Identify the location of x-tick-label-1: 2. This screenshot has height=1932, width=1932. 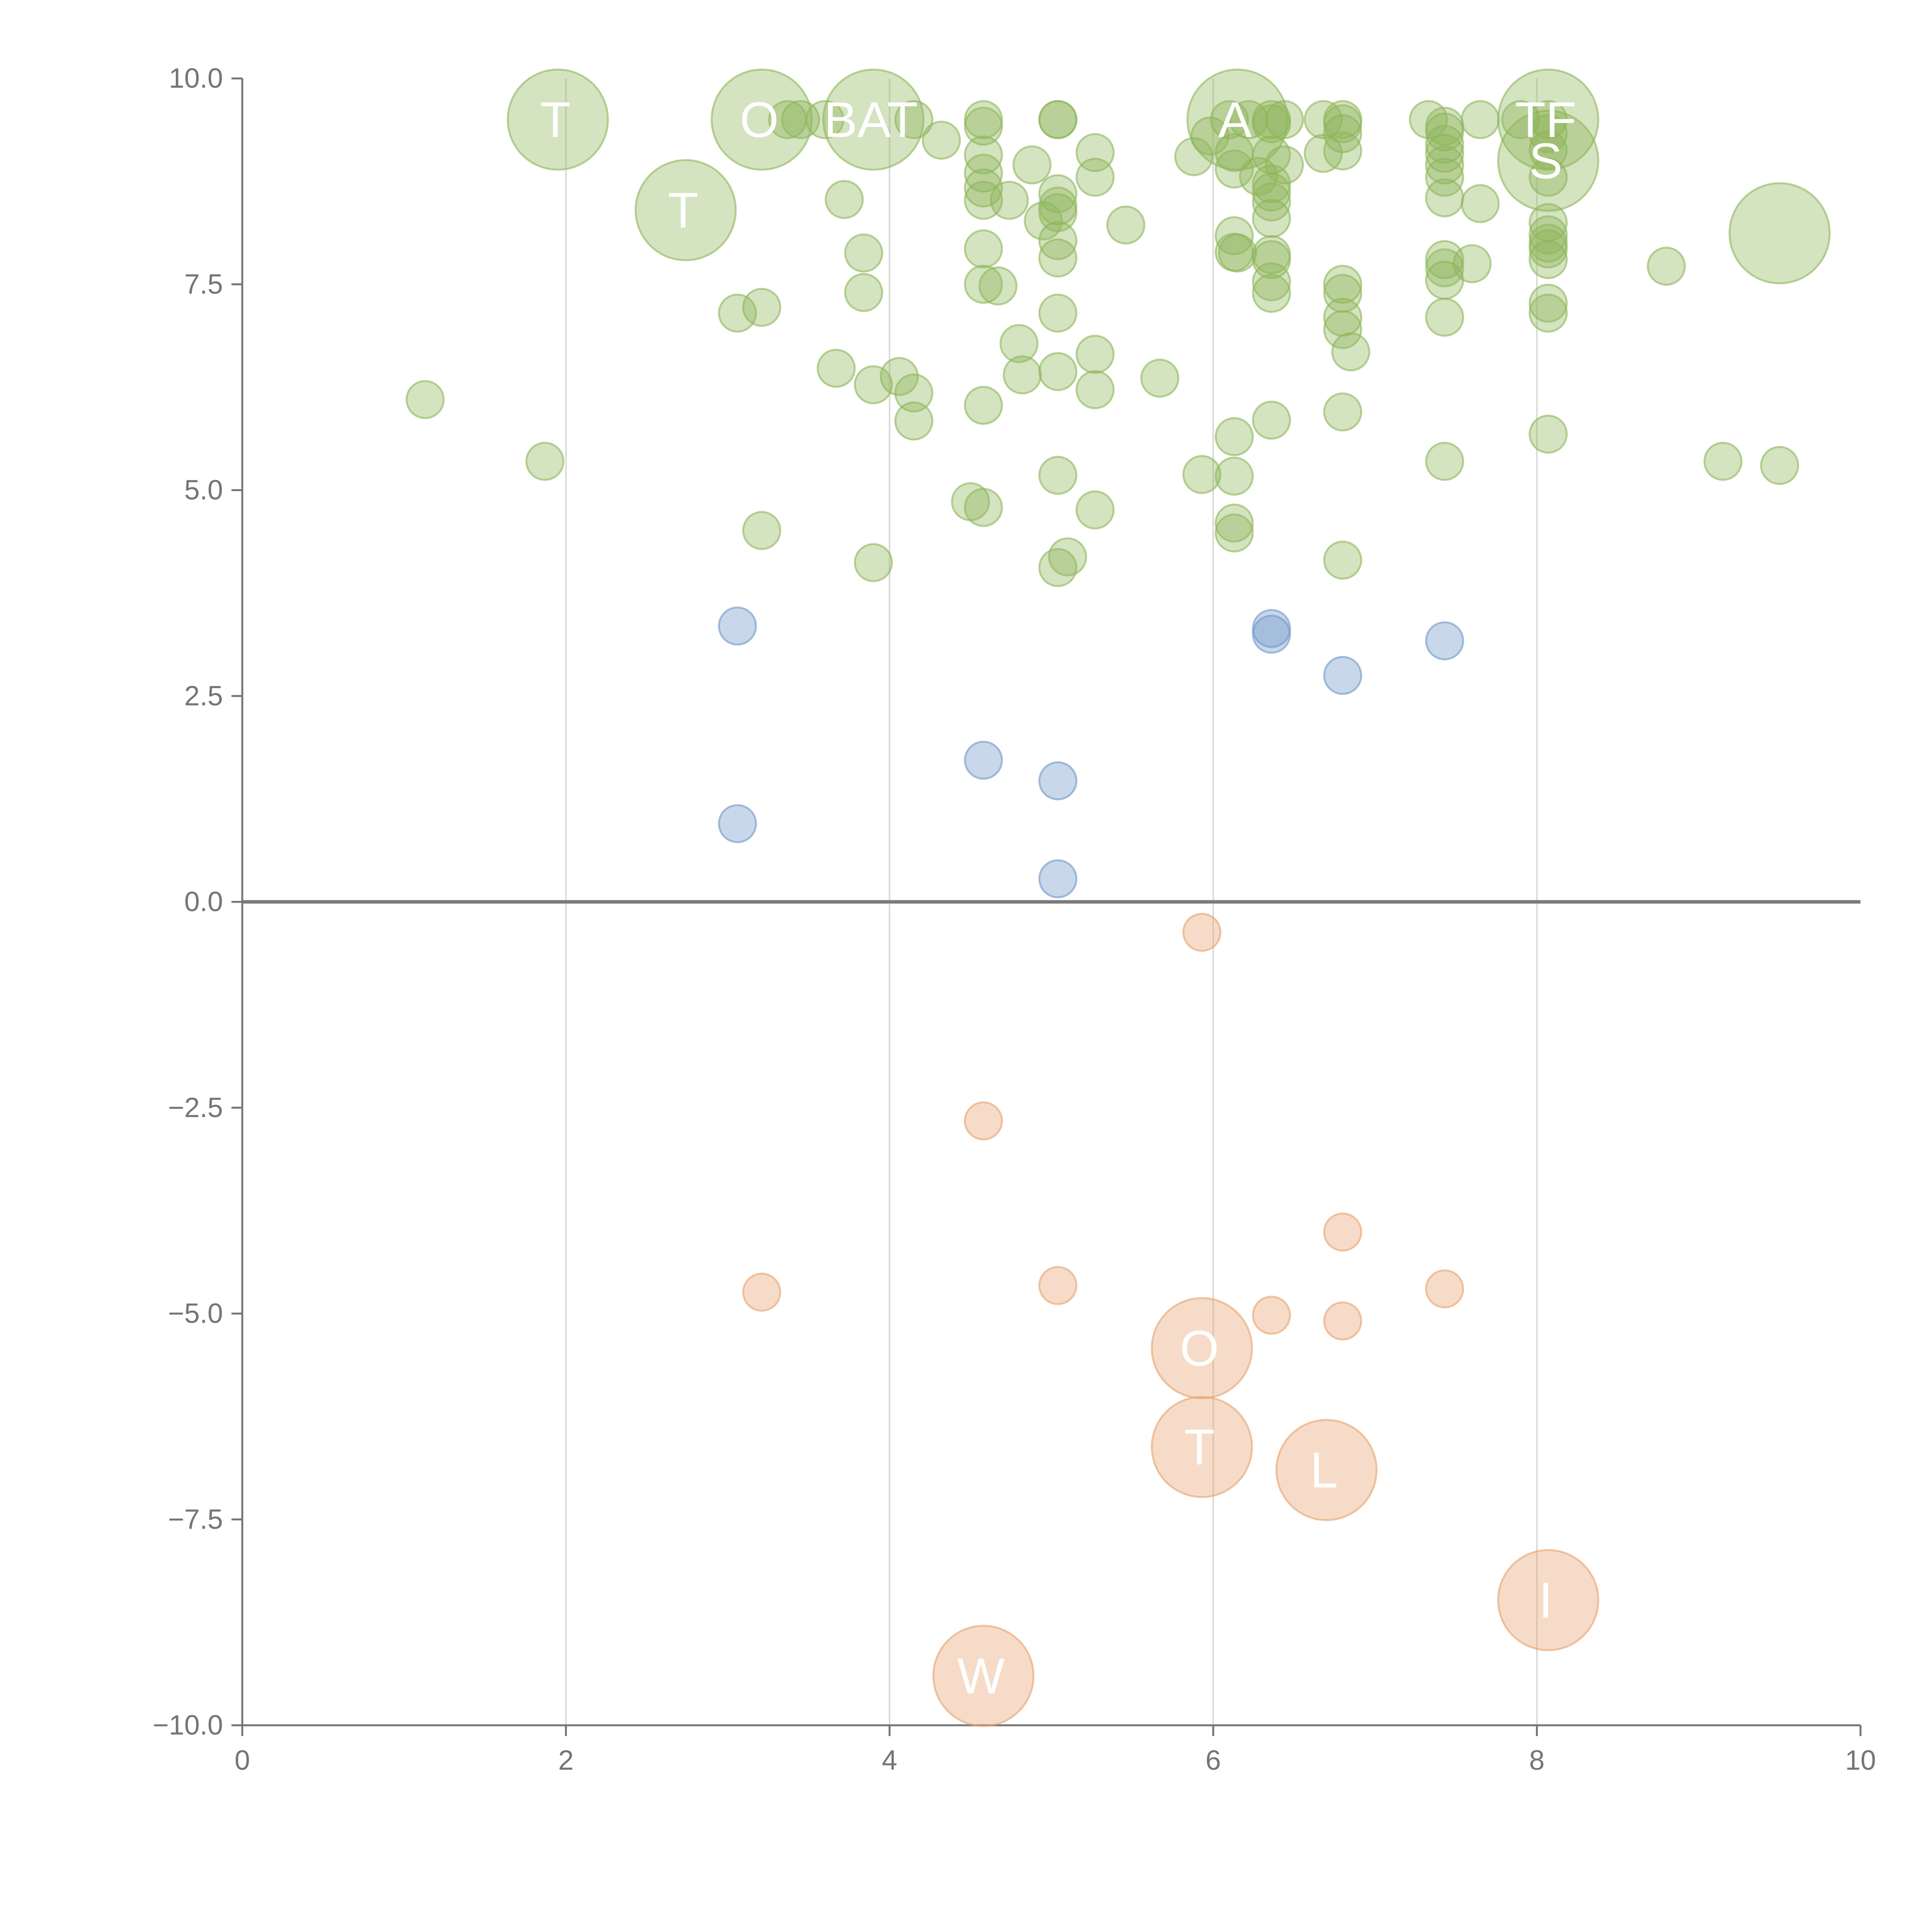
(566, 1760).